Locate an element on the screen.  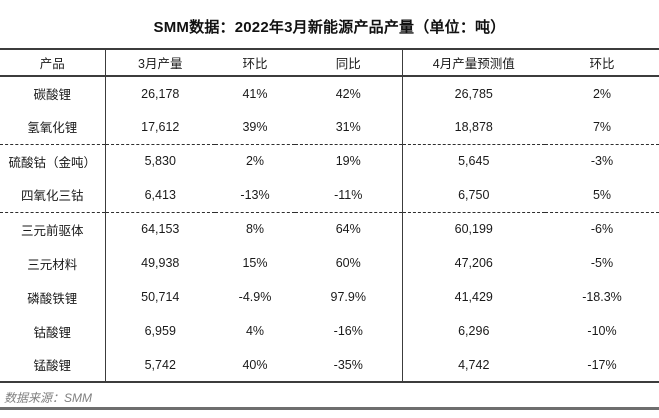
cell-mar-output: 49,938 is located at coordinates (160, 263).